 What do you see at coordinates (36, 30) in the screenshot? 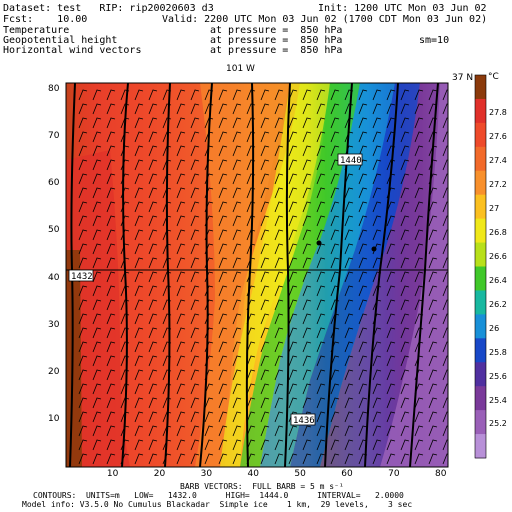
I see `field1-name: Temperature` at bounding box center [36, 30].